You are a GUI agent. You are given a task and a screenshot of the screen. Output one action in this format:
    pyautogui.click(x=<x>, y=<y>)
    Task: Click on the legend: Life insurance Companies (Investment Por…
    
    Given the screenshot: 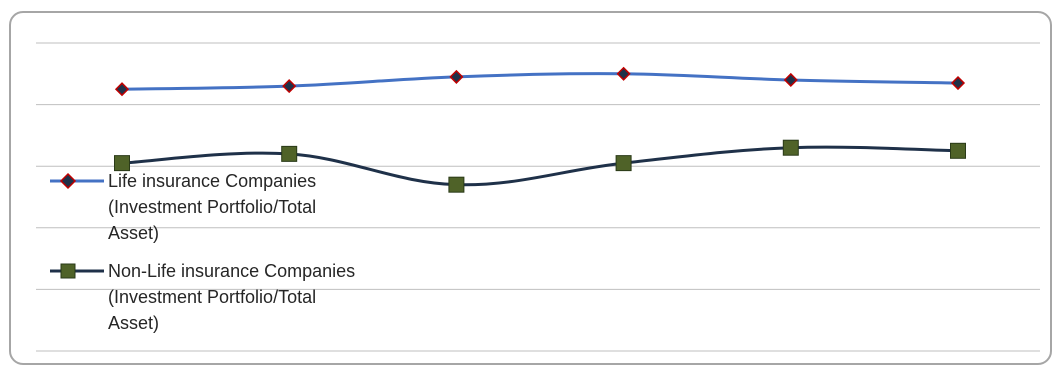 What is the action you would take?
    pyautogui.click(x=200, y=258)
    